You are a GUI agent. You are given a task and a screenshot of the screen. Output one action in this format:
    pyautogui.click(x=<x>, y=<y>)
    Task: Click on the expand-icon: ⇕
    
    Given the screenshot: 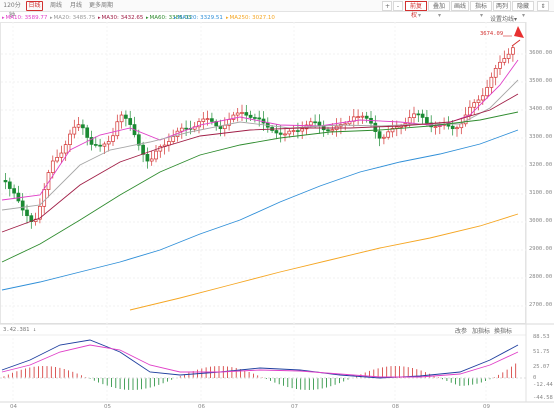 What is the action you would take?
    pyautogui.click(x=543, y=6)
    